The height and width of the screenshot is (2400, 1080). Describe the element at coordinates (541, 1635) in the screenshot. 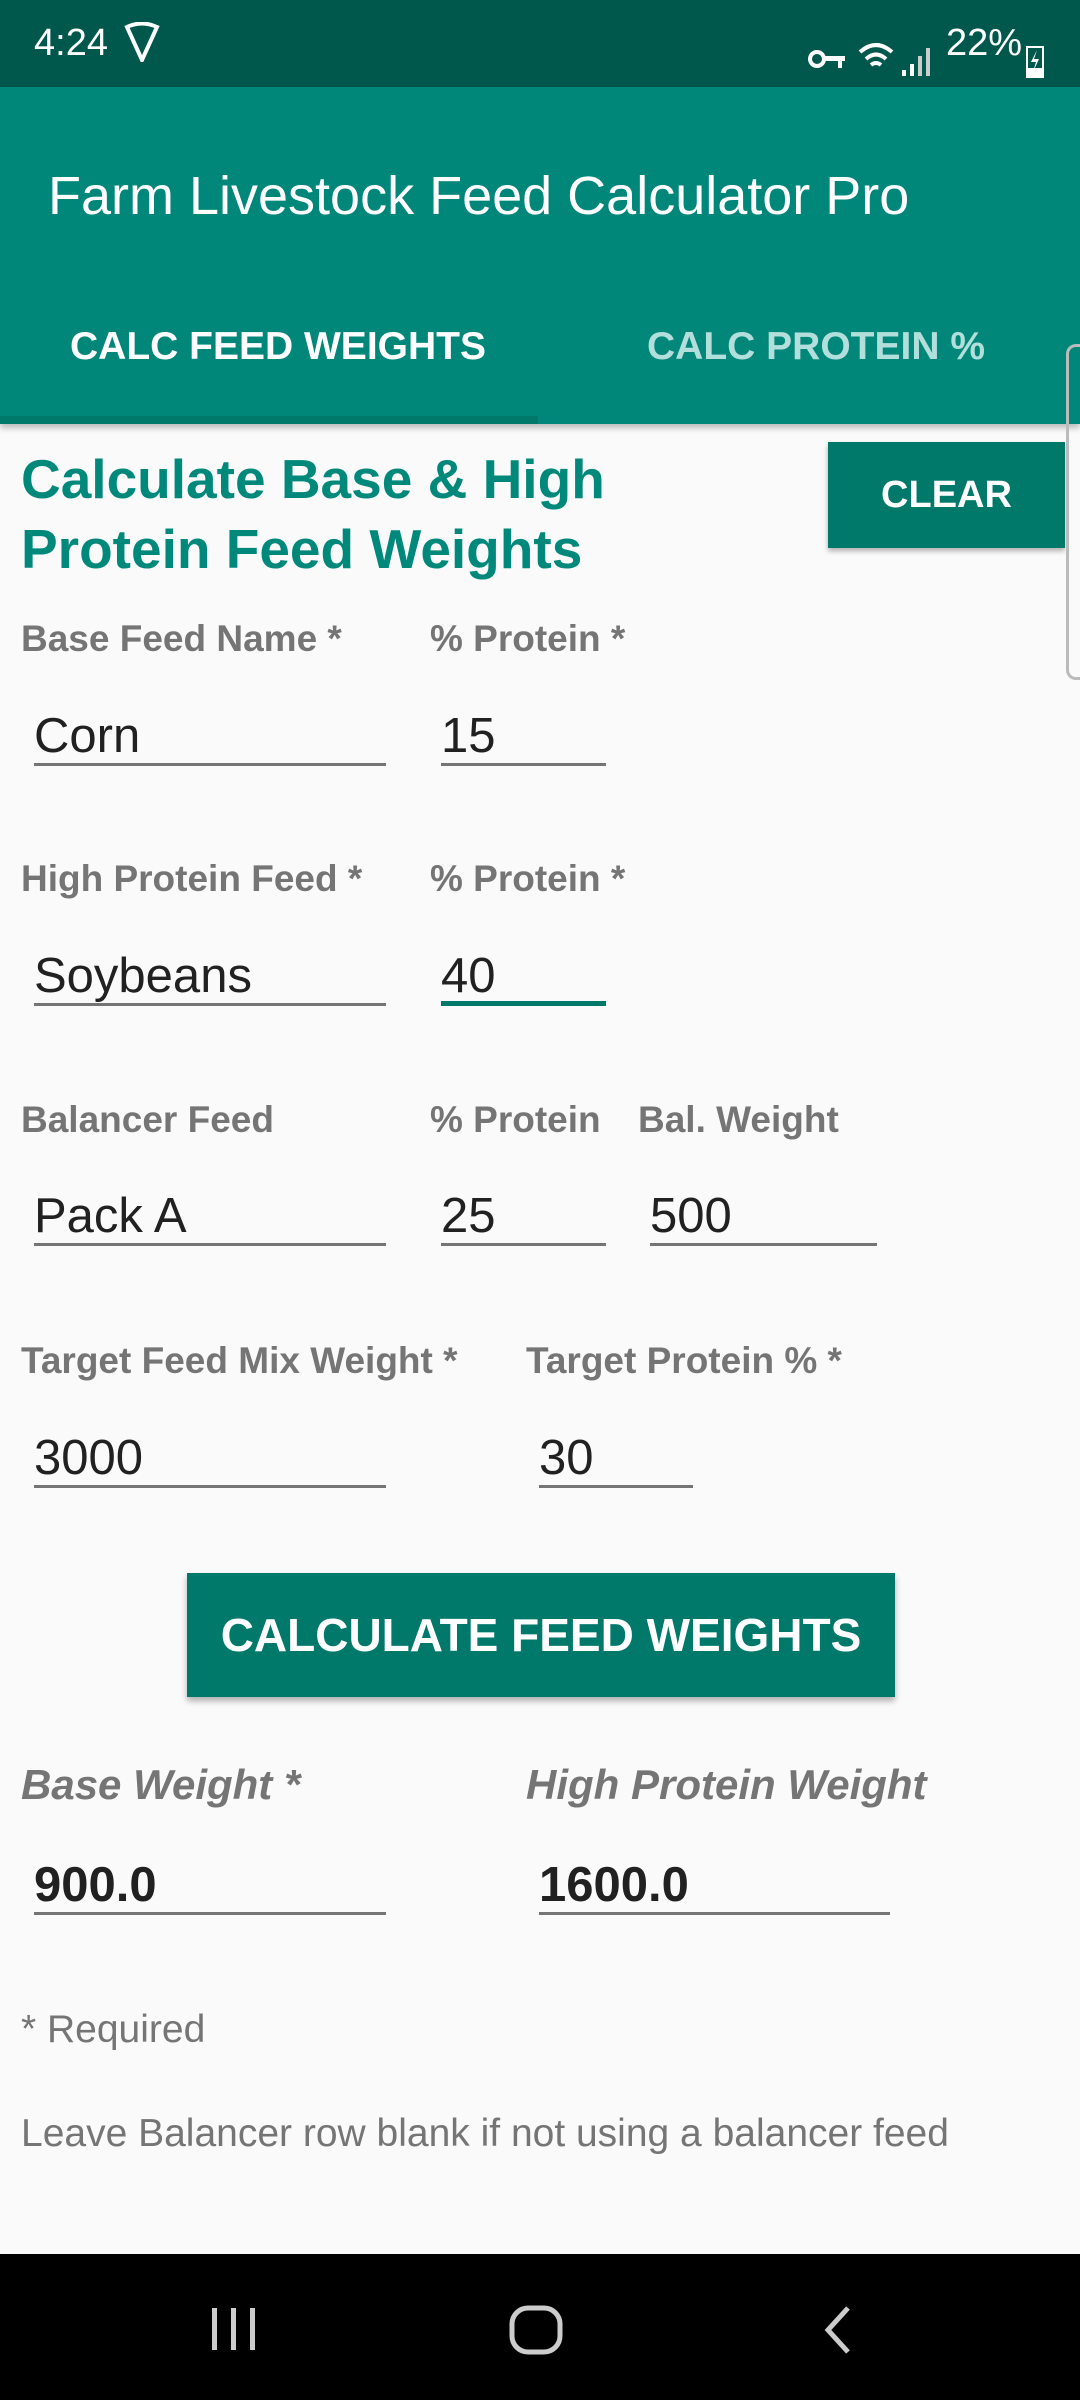

I see `calculate-feed-weights-button: CALCULATE FEED WEIGHTS` at that location.